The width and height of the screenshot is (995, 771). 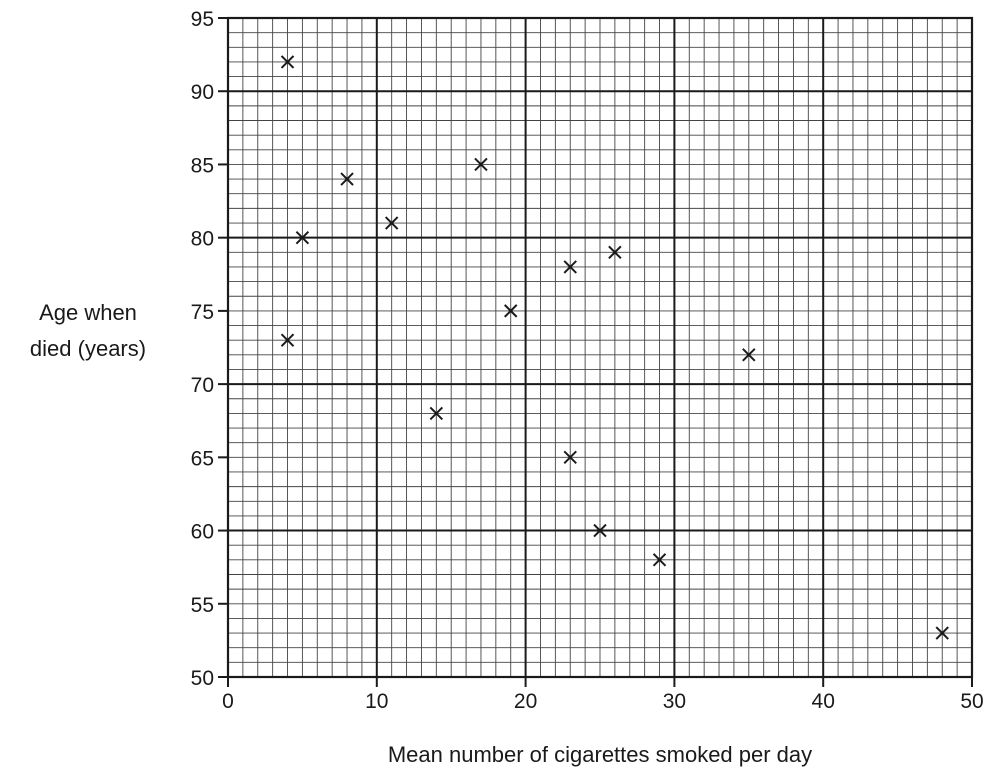 What do you see at coordinates (600, 754) in the screenshot?
I see `x-axis-title: Mean number of cigarettes smoked per day` at bounding box center [600, 754].